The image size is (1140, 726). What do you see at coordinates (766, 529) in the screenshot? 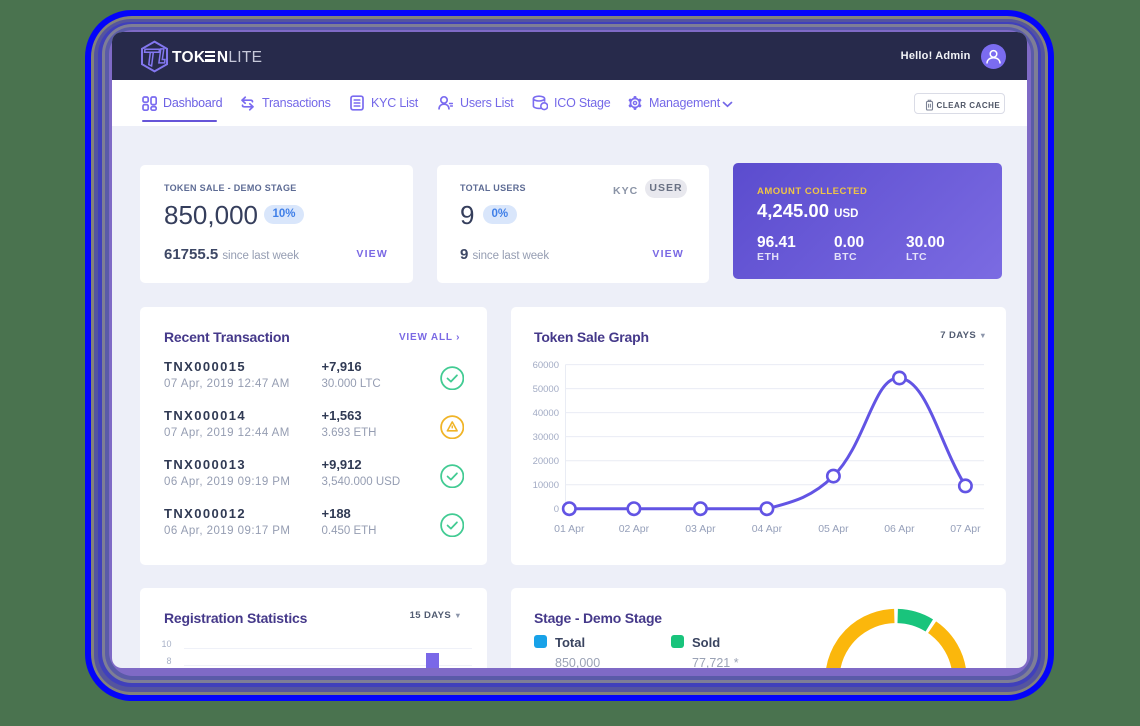
I see `svg-text: 04 Apr` at bounding box center [766, 529].